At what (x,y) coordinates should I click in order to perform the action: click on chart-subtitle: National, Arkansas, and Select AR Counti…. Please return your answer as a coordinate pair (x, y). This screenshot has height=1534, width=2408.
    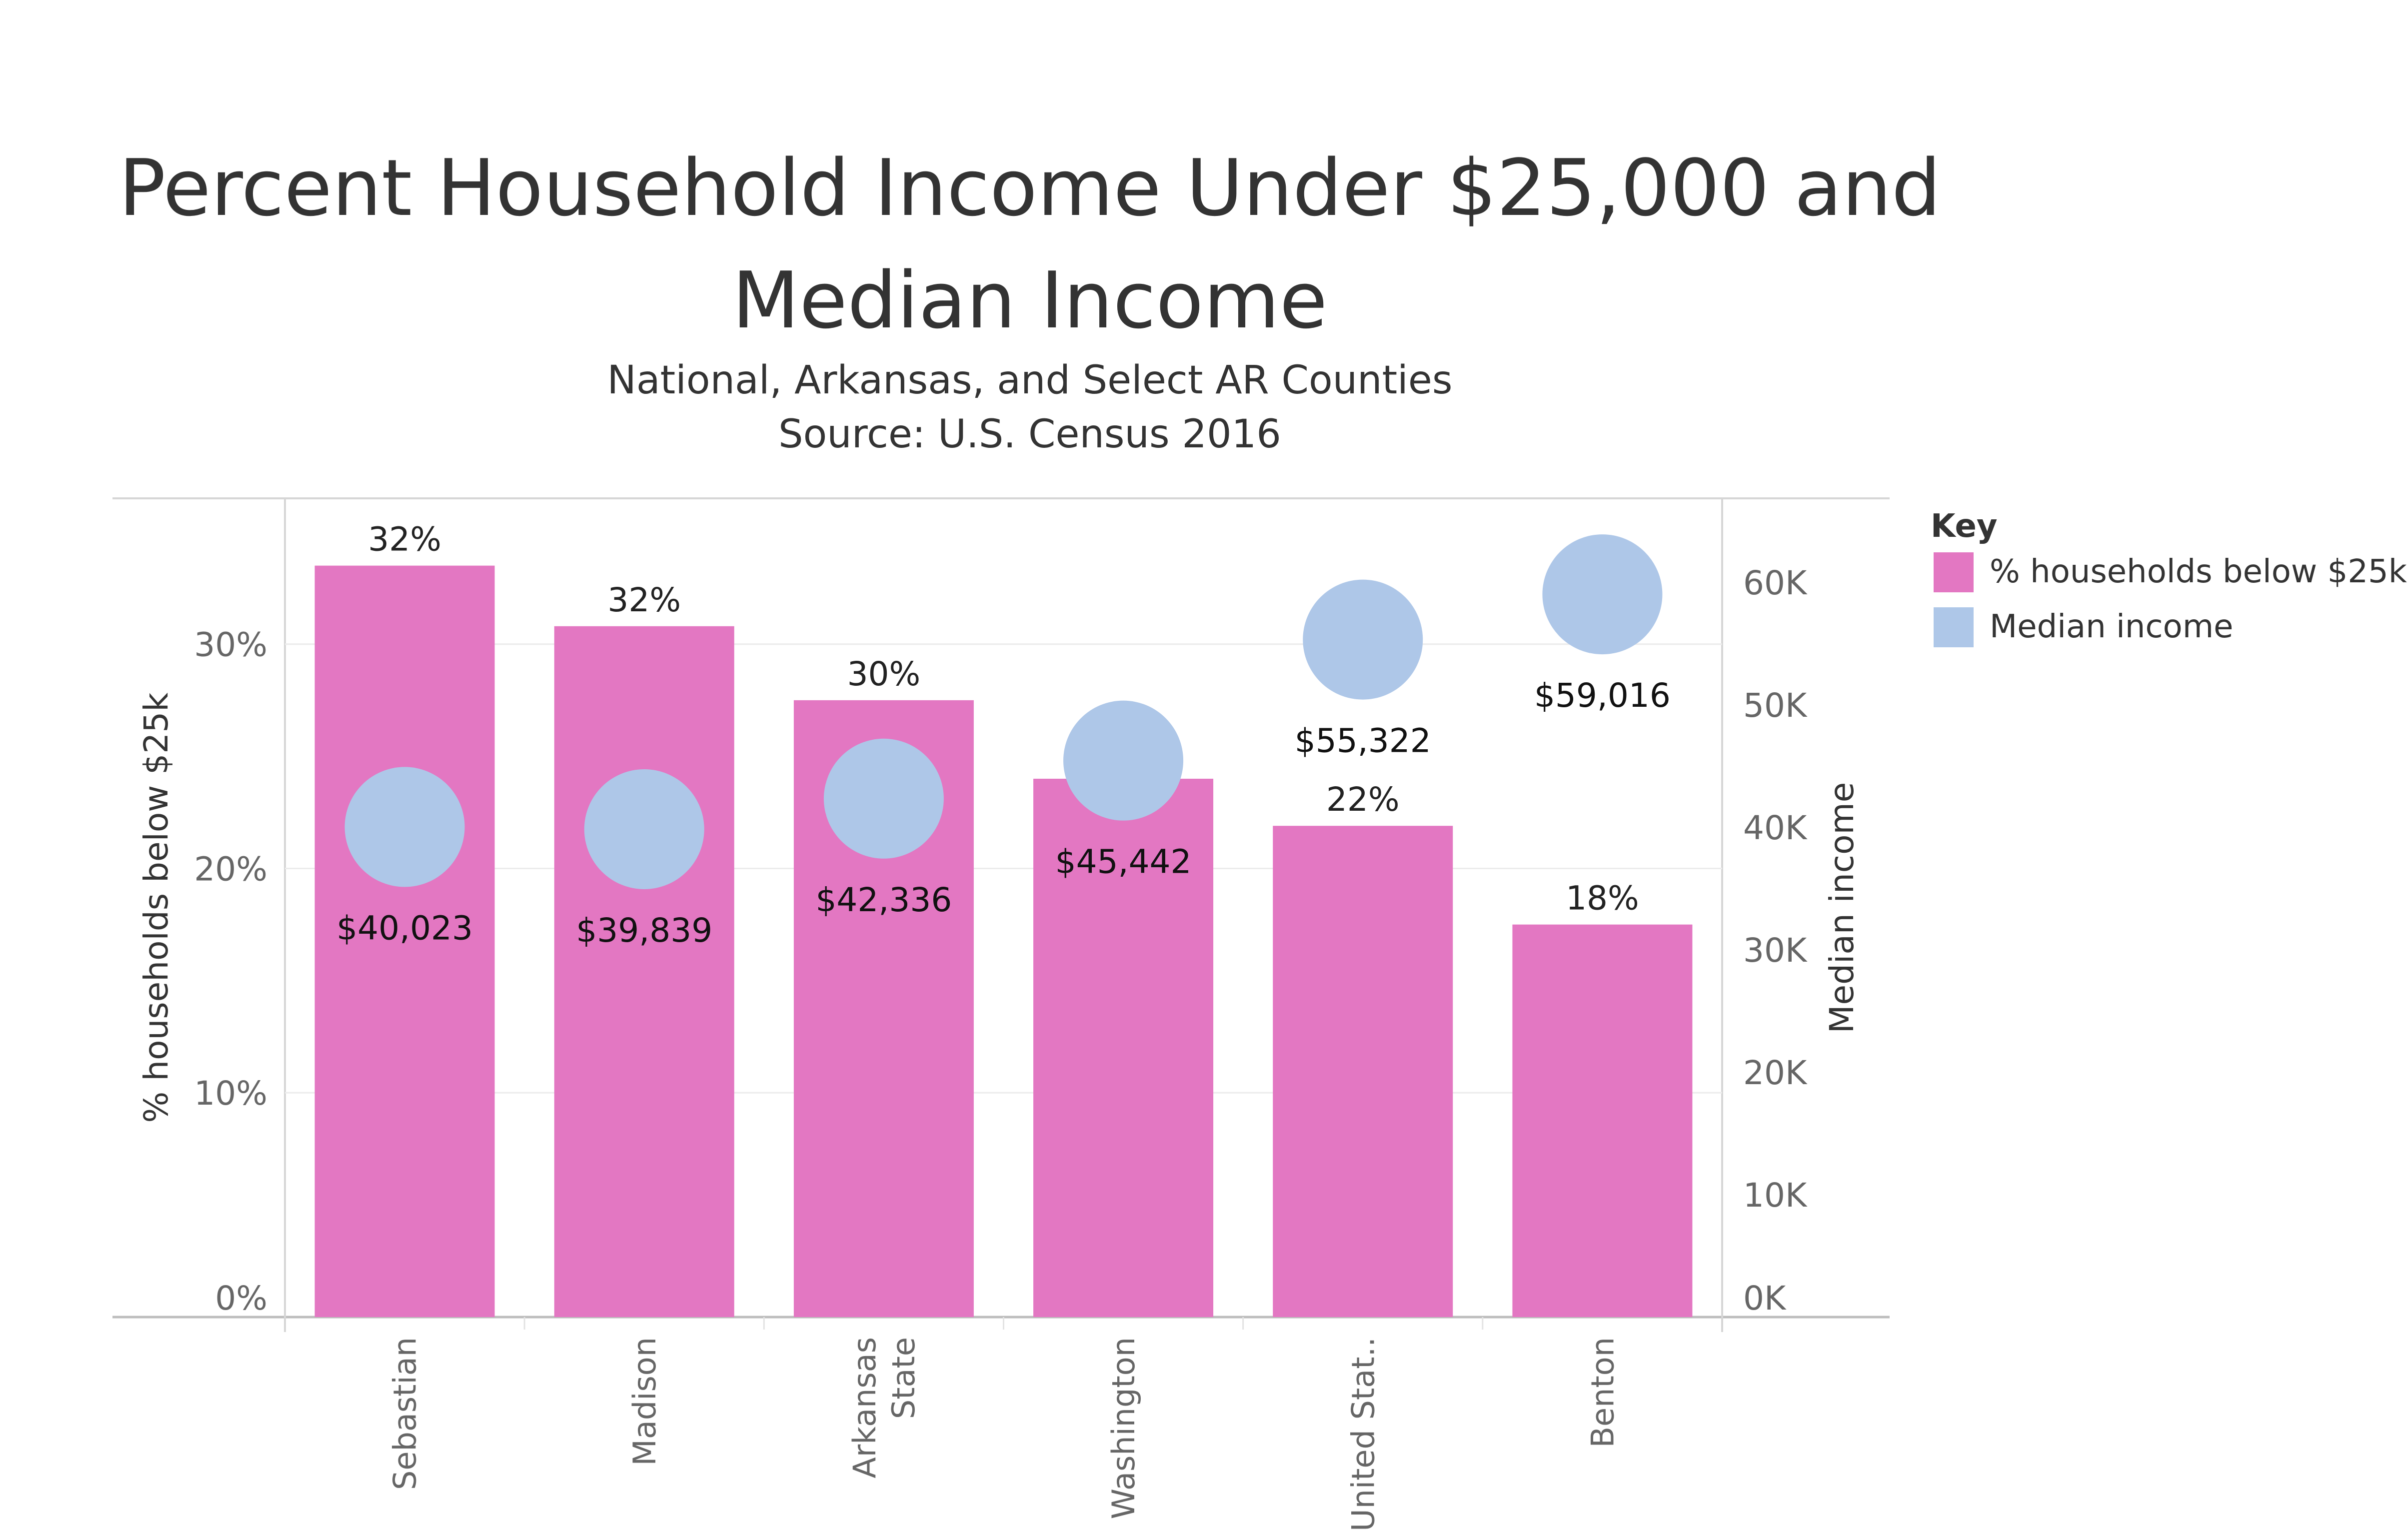
    Looking at the image, I should click on (1030, 407).